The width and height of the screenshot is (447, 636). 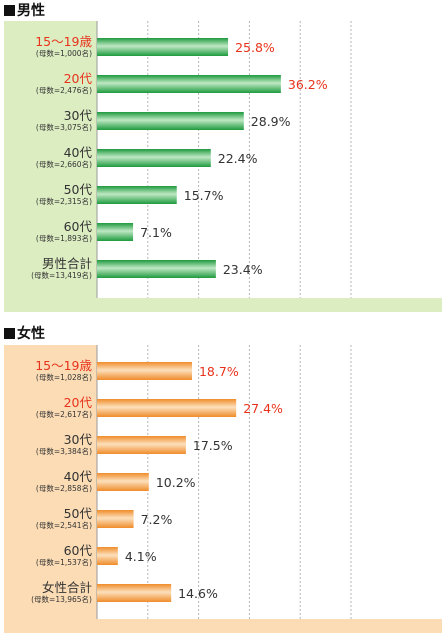 I want to click on male-category-label: 男性合計, so click(x=67, y=263).